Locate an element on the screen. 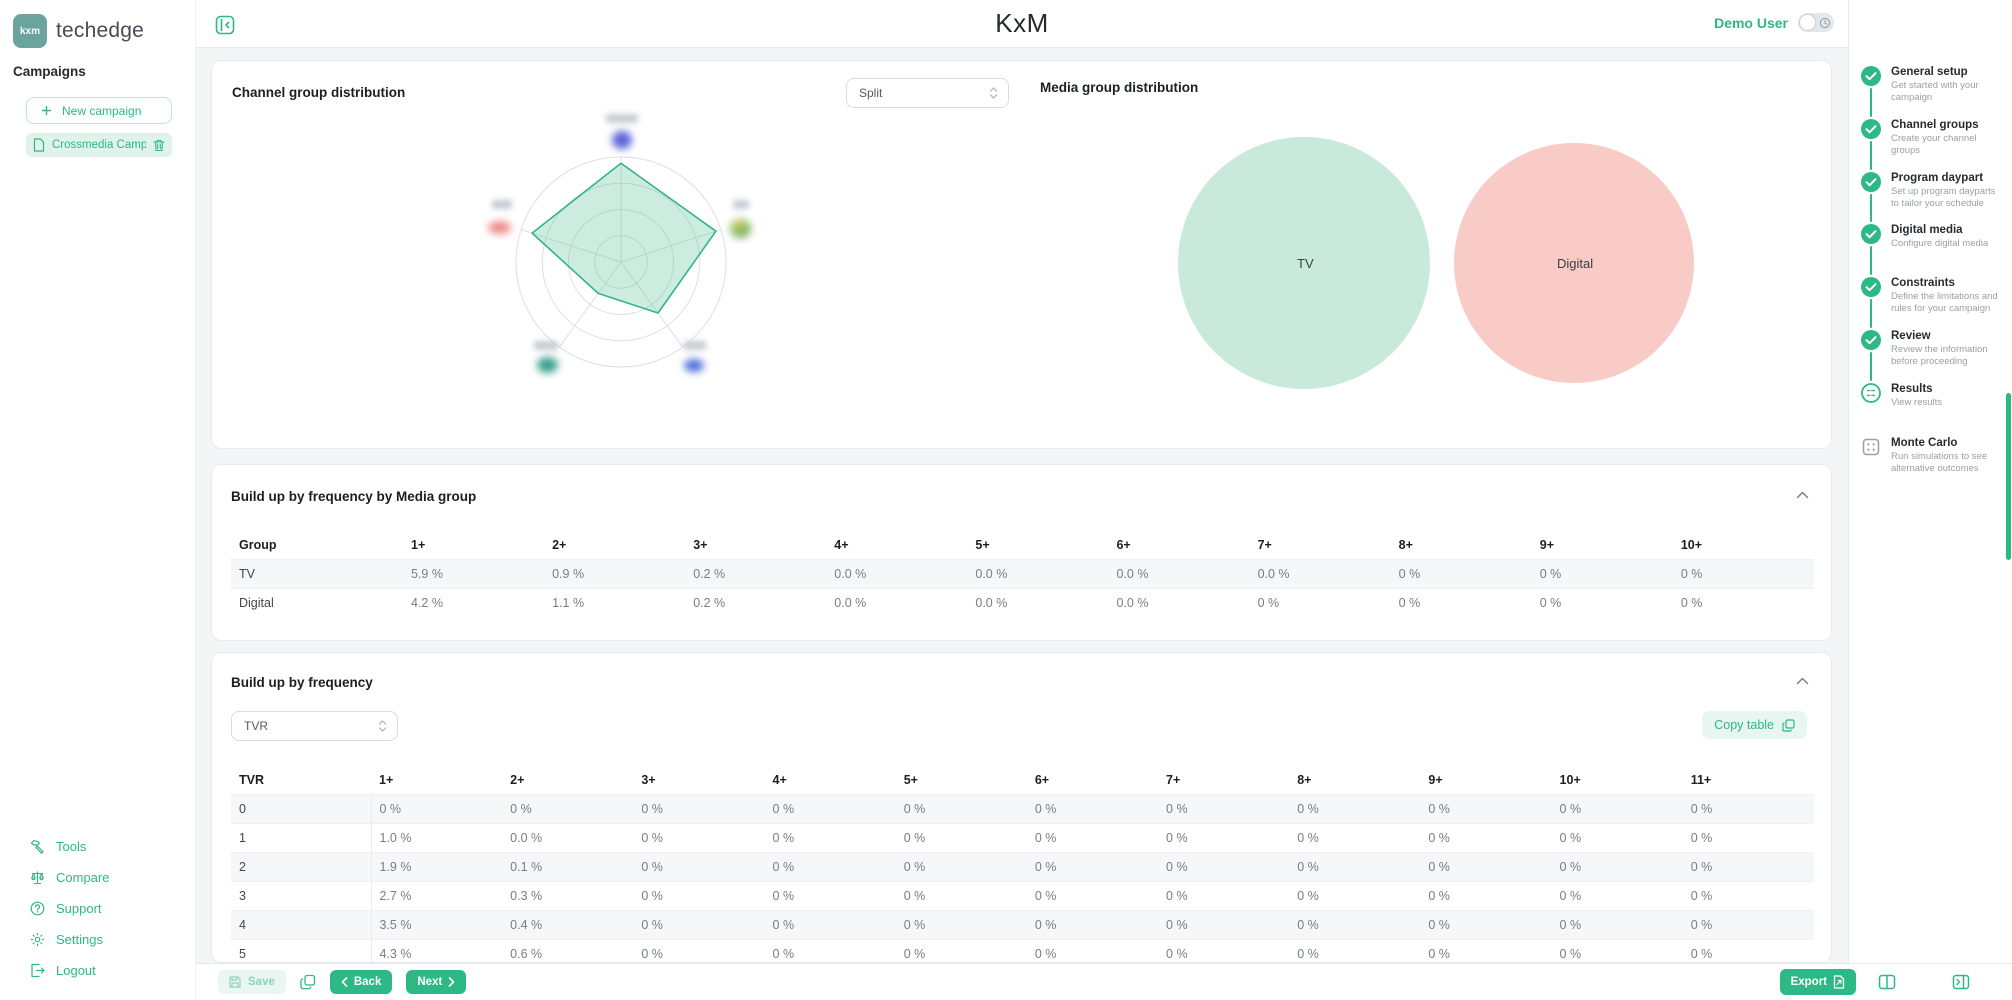  column-header: 3+ is located at coordinates (648, 780).